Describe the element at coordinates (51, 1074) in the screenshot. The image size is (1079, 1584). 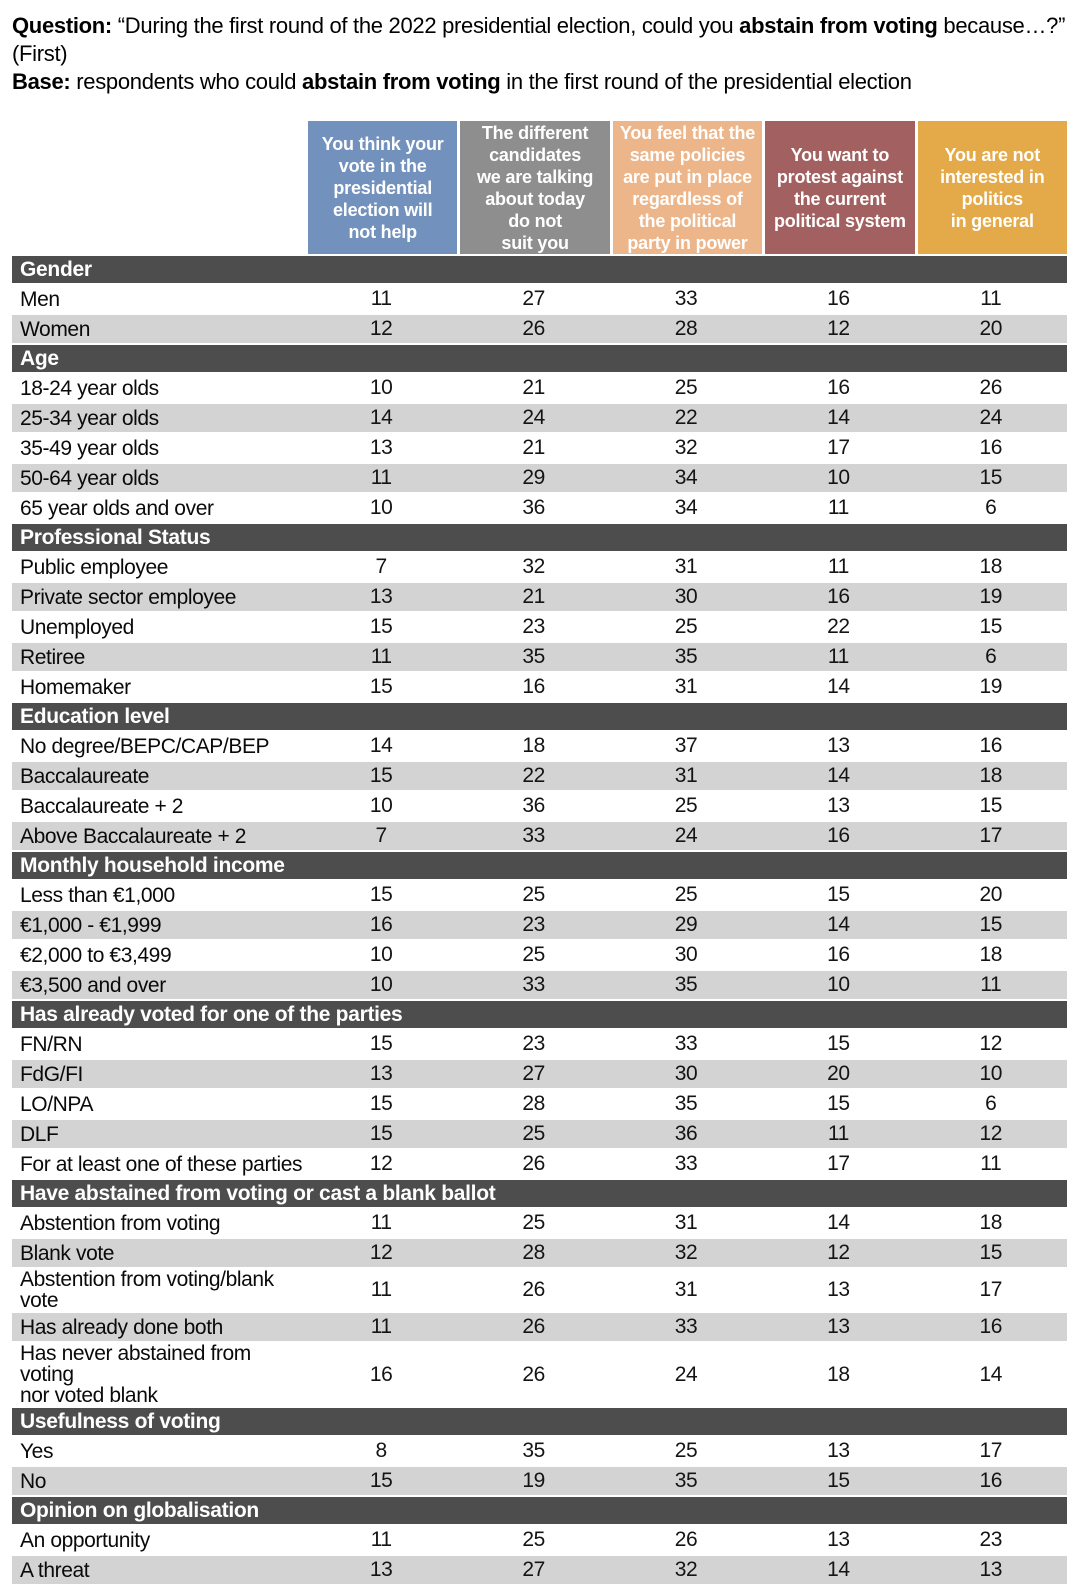
I see `row-label: FdG/FI` at that location.